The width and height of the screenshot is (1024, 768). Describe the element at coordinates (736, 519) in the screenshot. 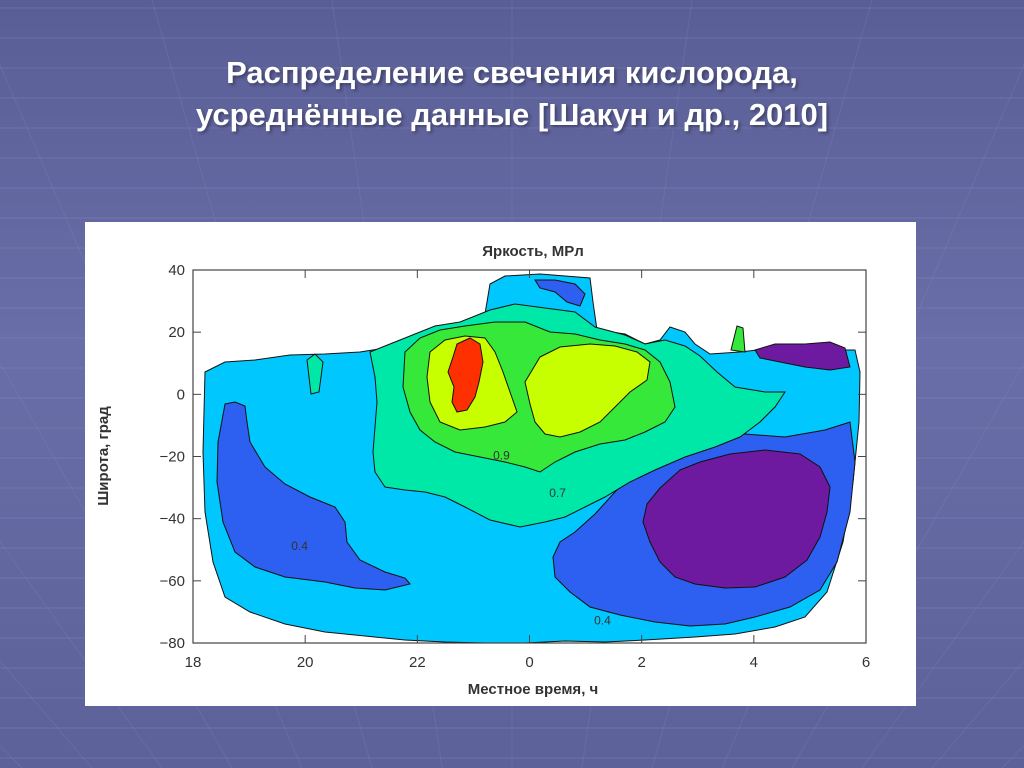

I see `region-minimum` at that location.